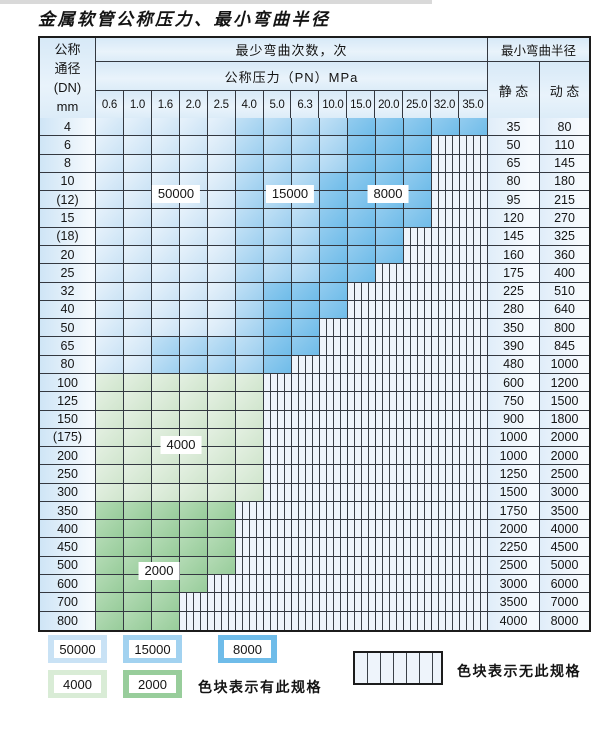 This screenshot has width=600, height=743. What do you see at coordinates (564, 547) in the screenshot?
I see `dynamic-radius-value: 4500` at bounding box center [564, 547].